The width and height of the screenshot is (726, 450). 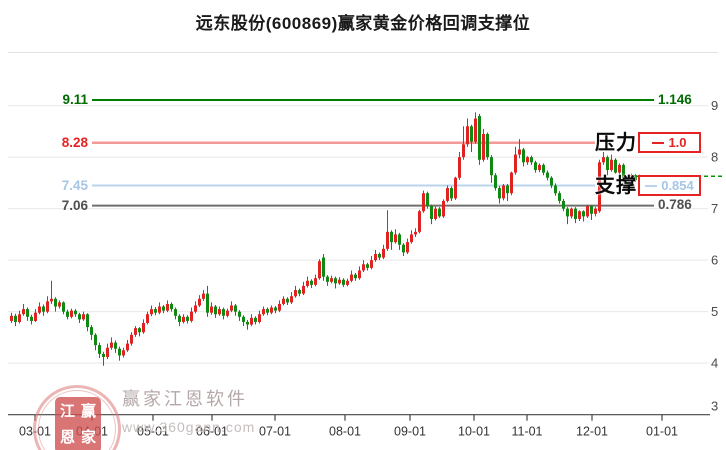 I want to click on title-separator, so click(x=363, y=52).